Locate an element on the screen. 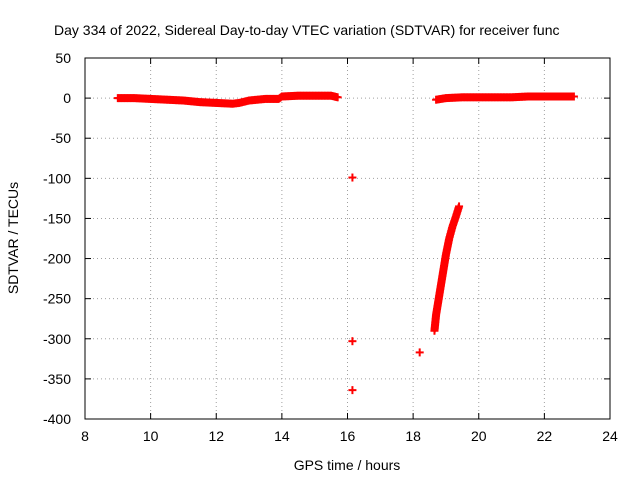 The image size is (640, 480). y-tick-label: -350 is located at coordinates (57, 379).